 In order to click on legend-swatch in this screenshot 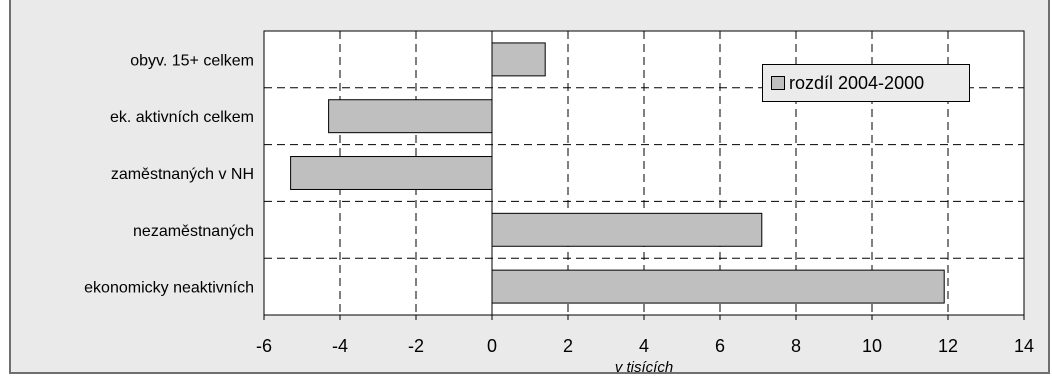, I will do `click(778, 83)`.